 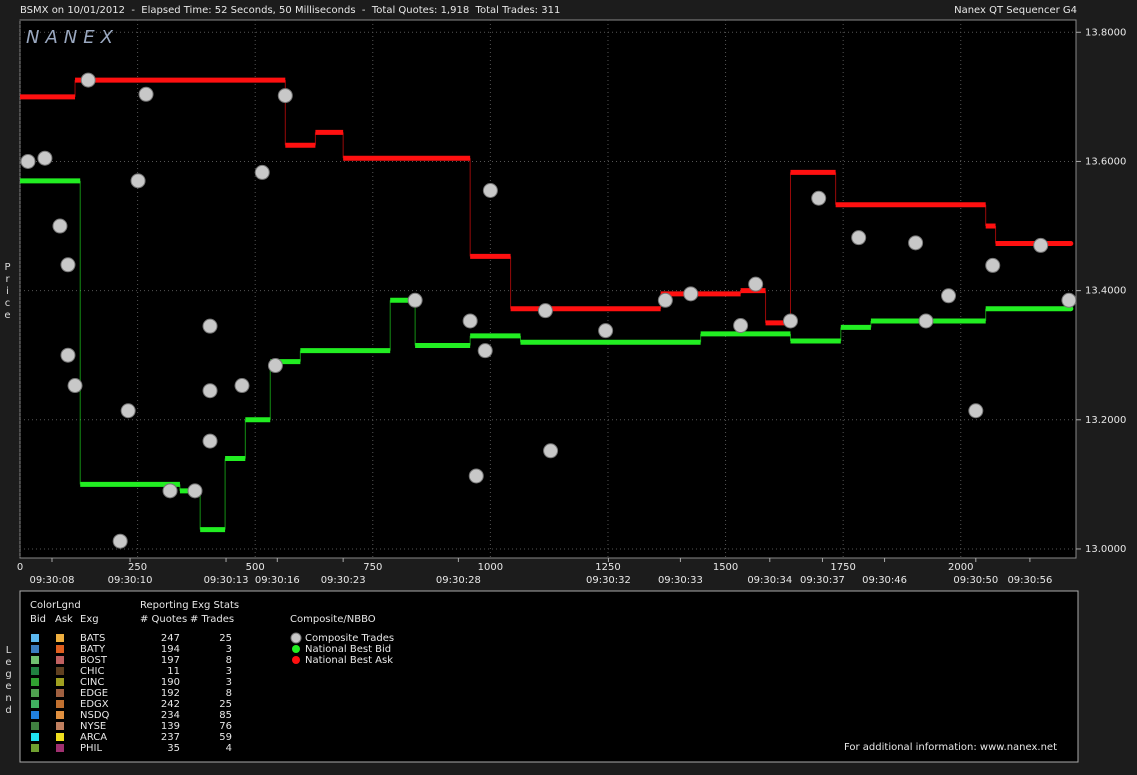 I want to click on time-tick-label: 09:30:50, so click(x=975, y=580).